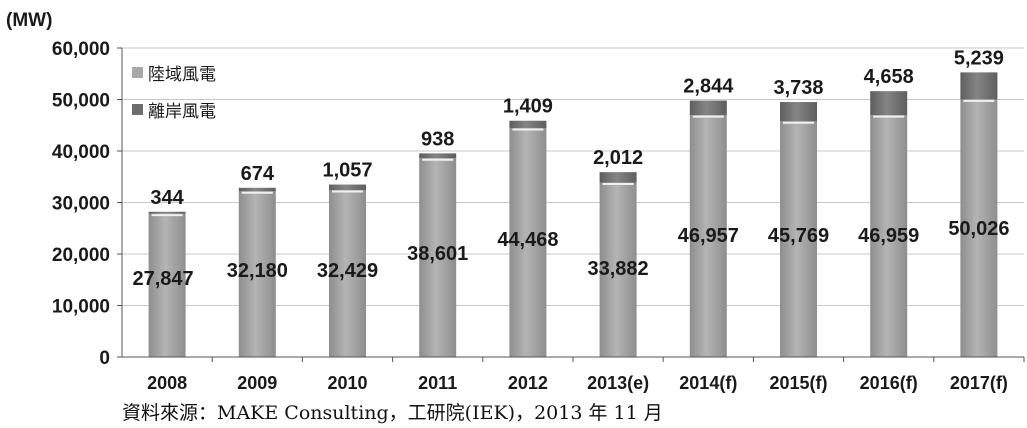  What do you see at coordinates (708, 383) in the screenshot?
I see `x-tick-label: 2014(f)` at bounding box center [708, 383].